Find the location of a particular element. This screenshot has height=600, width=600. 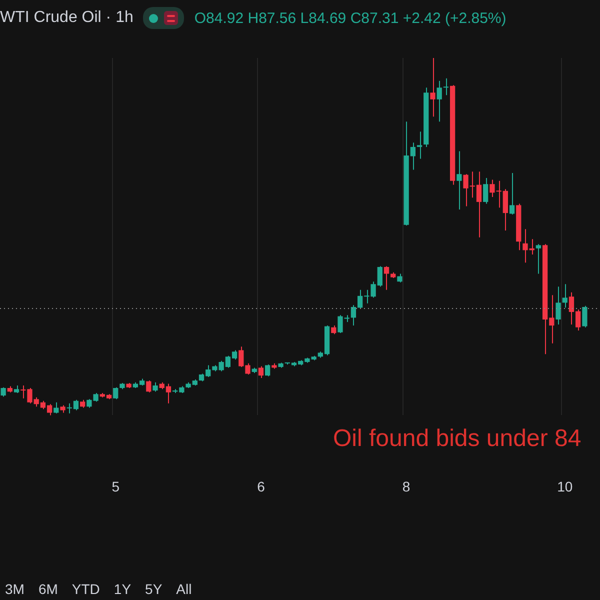

text: YTD is located at coordinates (86, 589).